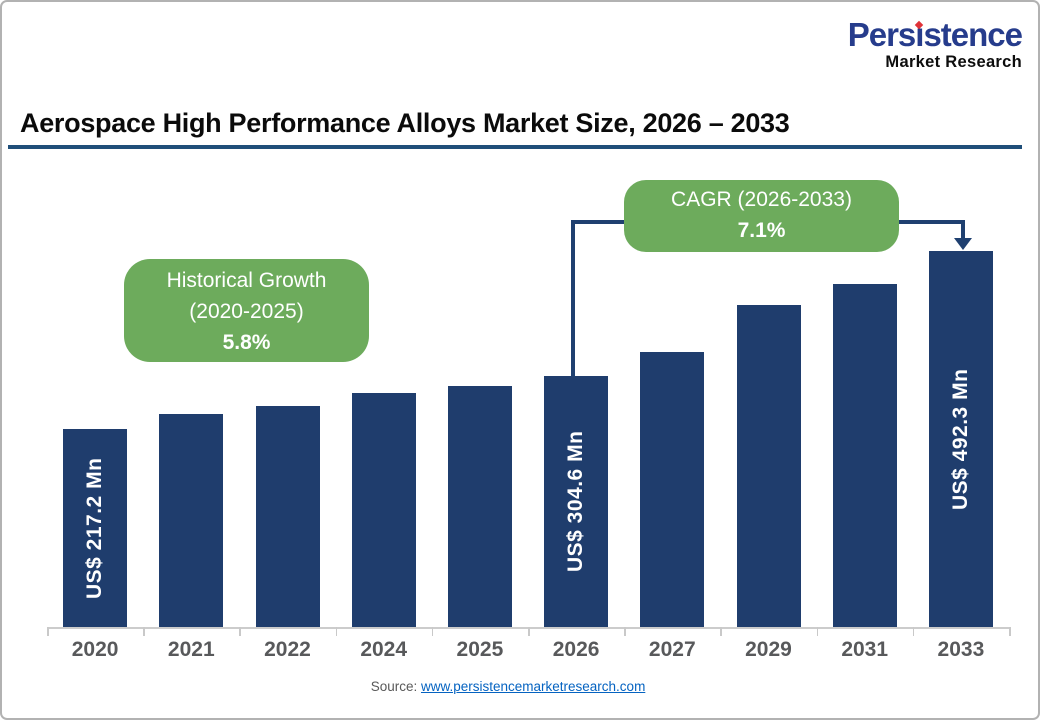 This screenshot has width=1040, height=720. I want to click on bar-value-label-2020: US$ 217.2 Mn, so click(95, 528).